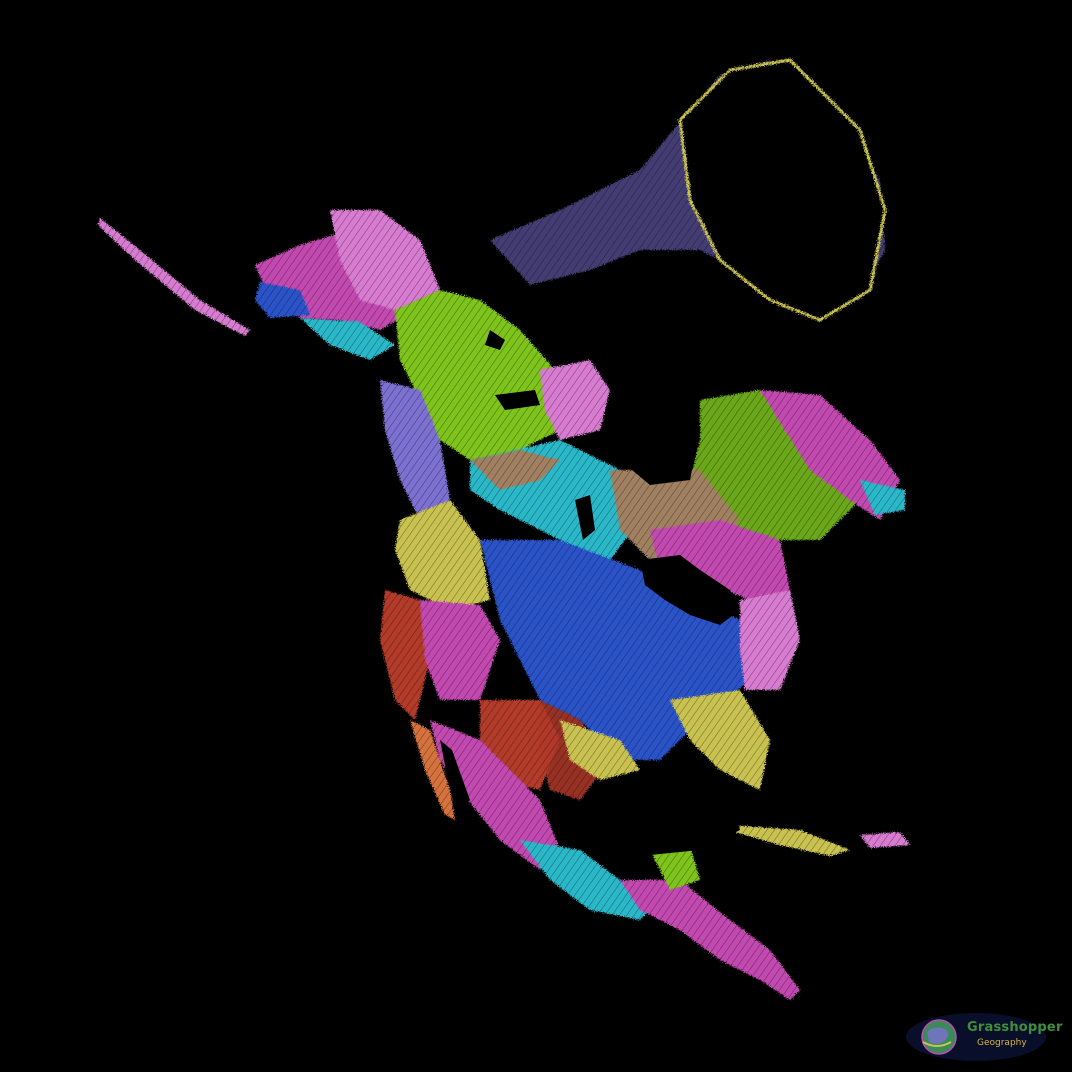 The image size is (1072, 1072). Describe the element at coordinates (1015, 1027) in the screenshot. I see `logo-text-grasshopper: Grasshopper` at that location.